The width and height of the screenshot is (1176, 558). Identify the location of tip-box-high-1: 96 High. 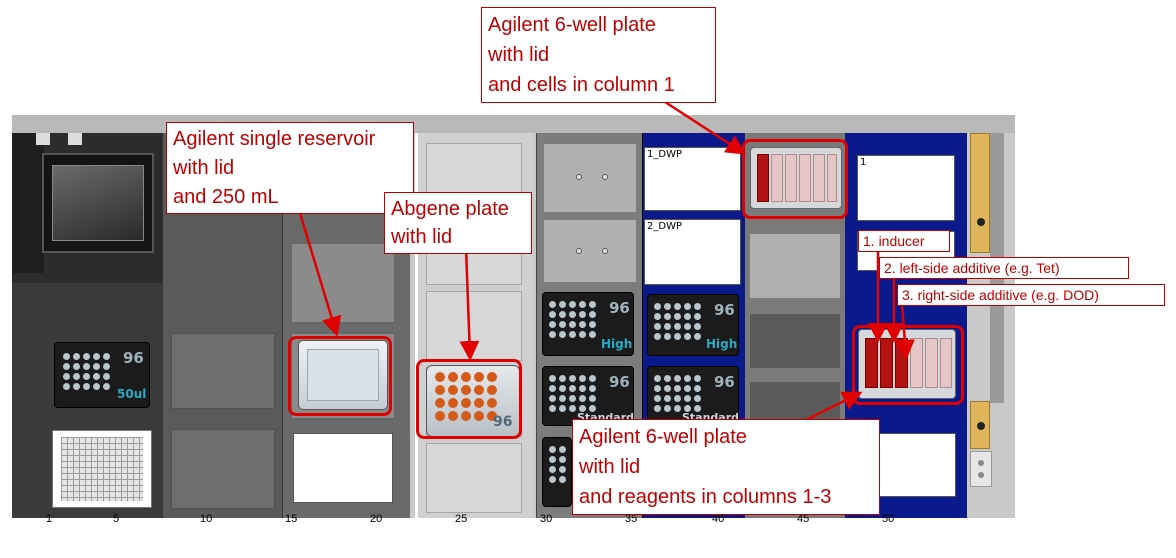
(588, 324).